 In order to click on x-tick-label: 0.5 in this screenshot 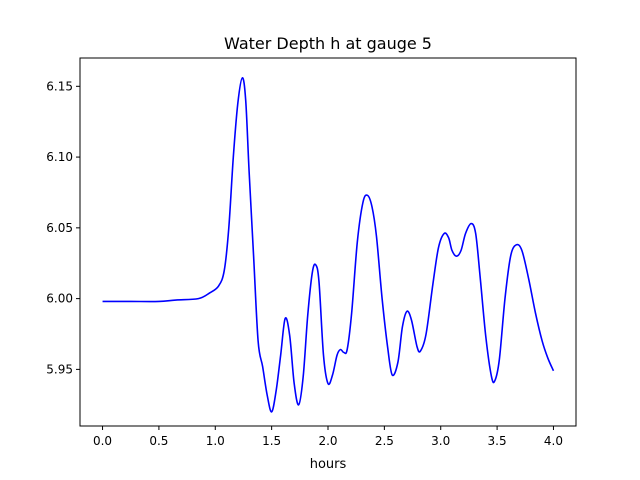, I will do `click(158, 441)`.